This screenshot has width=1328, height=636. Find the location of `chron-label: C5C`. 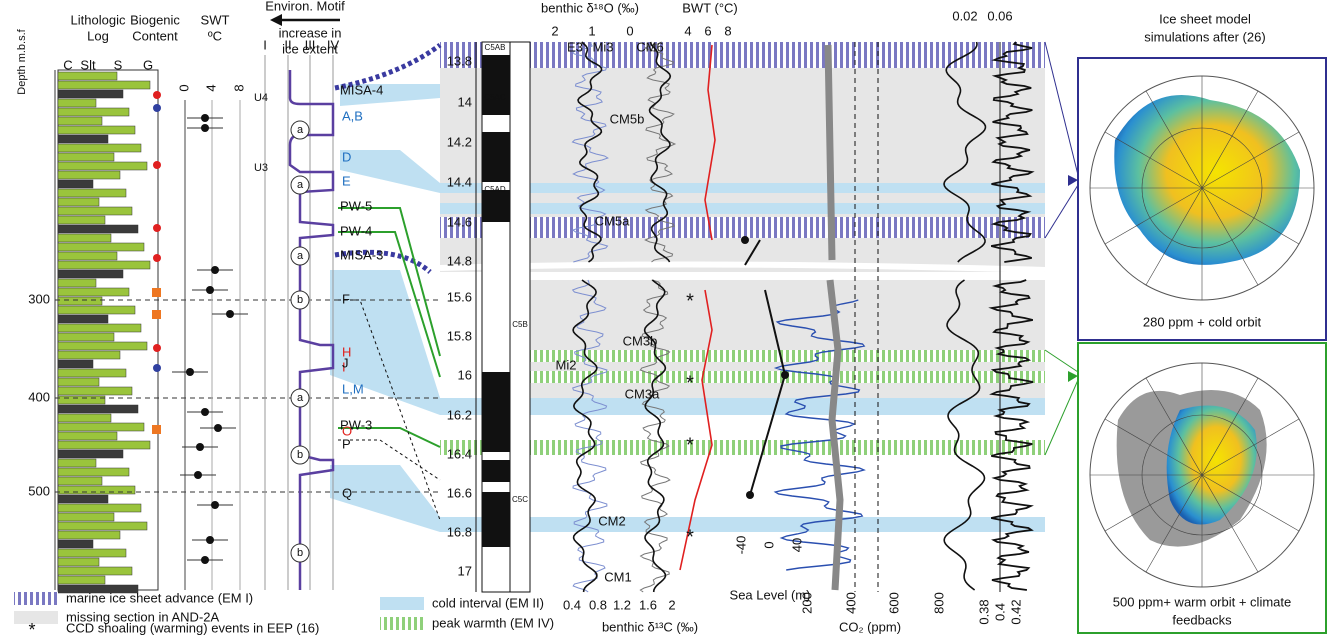

chron-label: C5C is located at coordinates (520, 499).